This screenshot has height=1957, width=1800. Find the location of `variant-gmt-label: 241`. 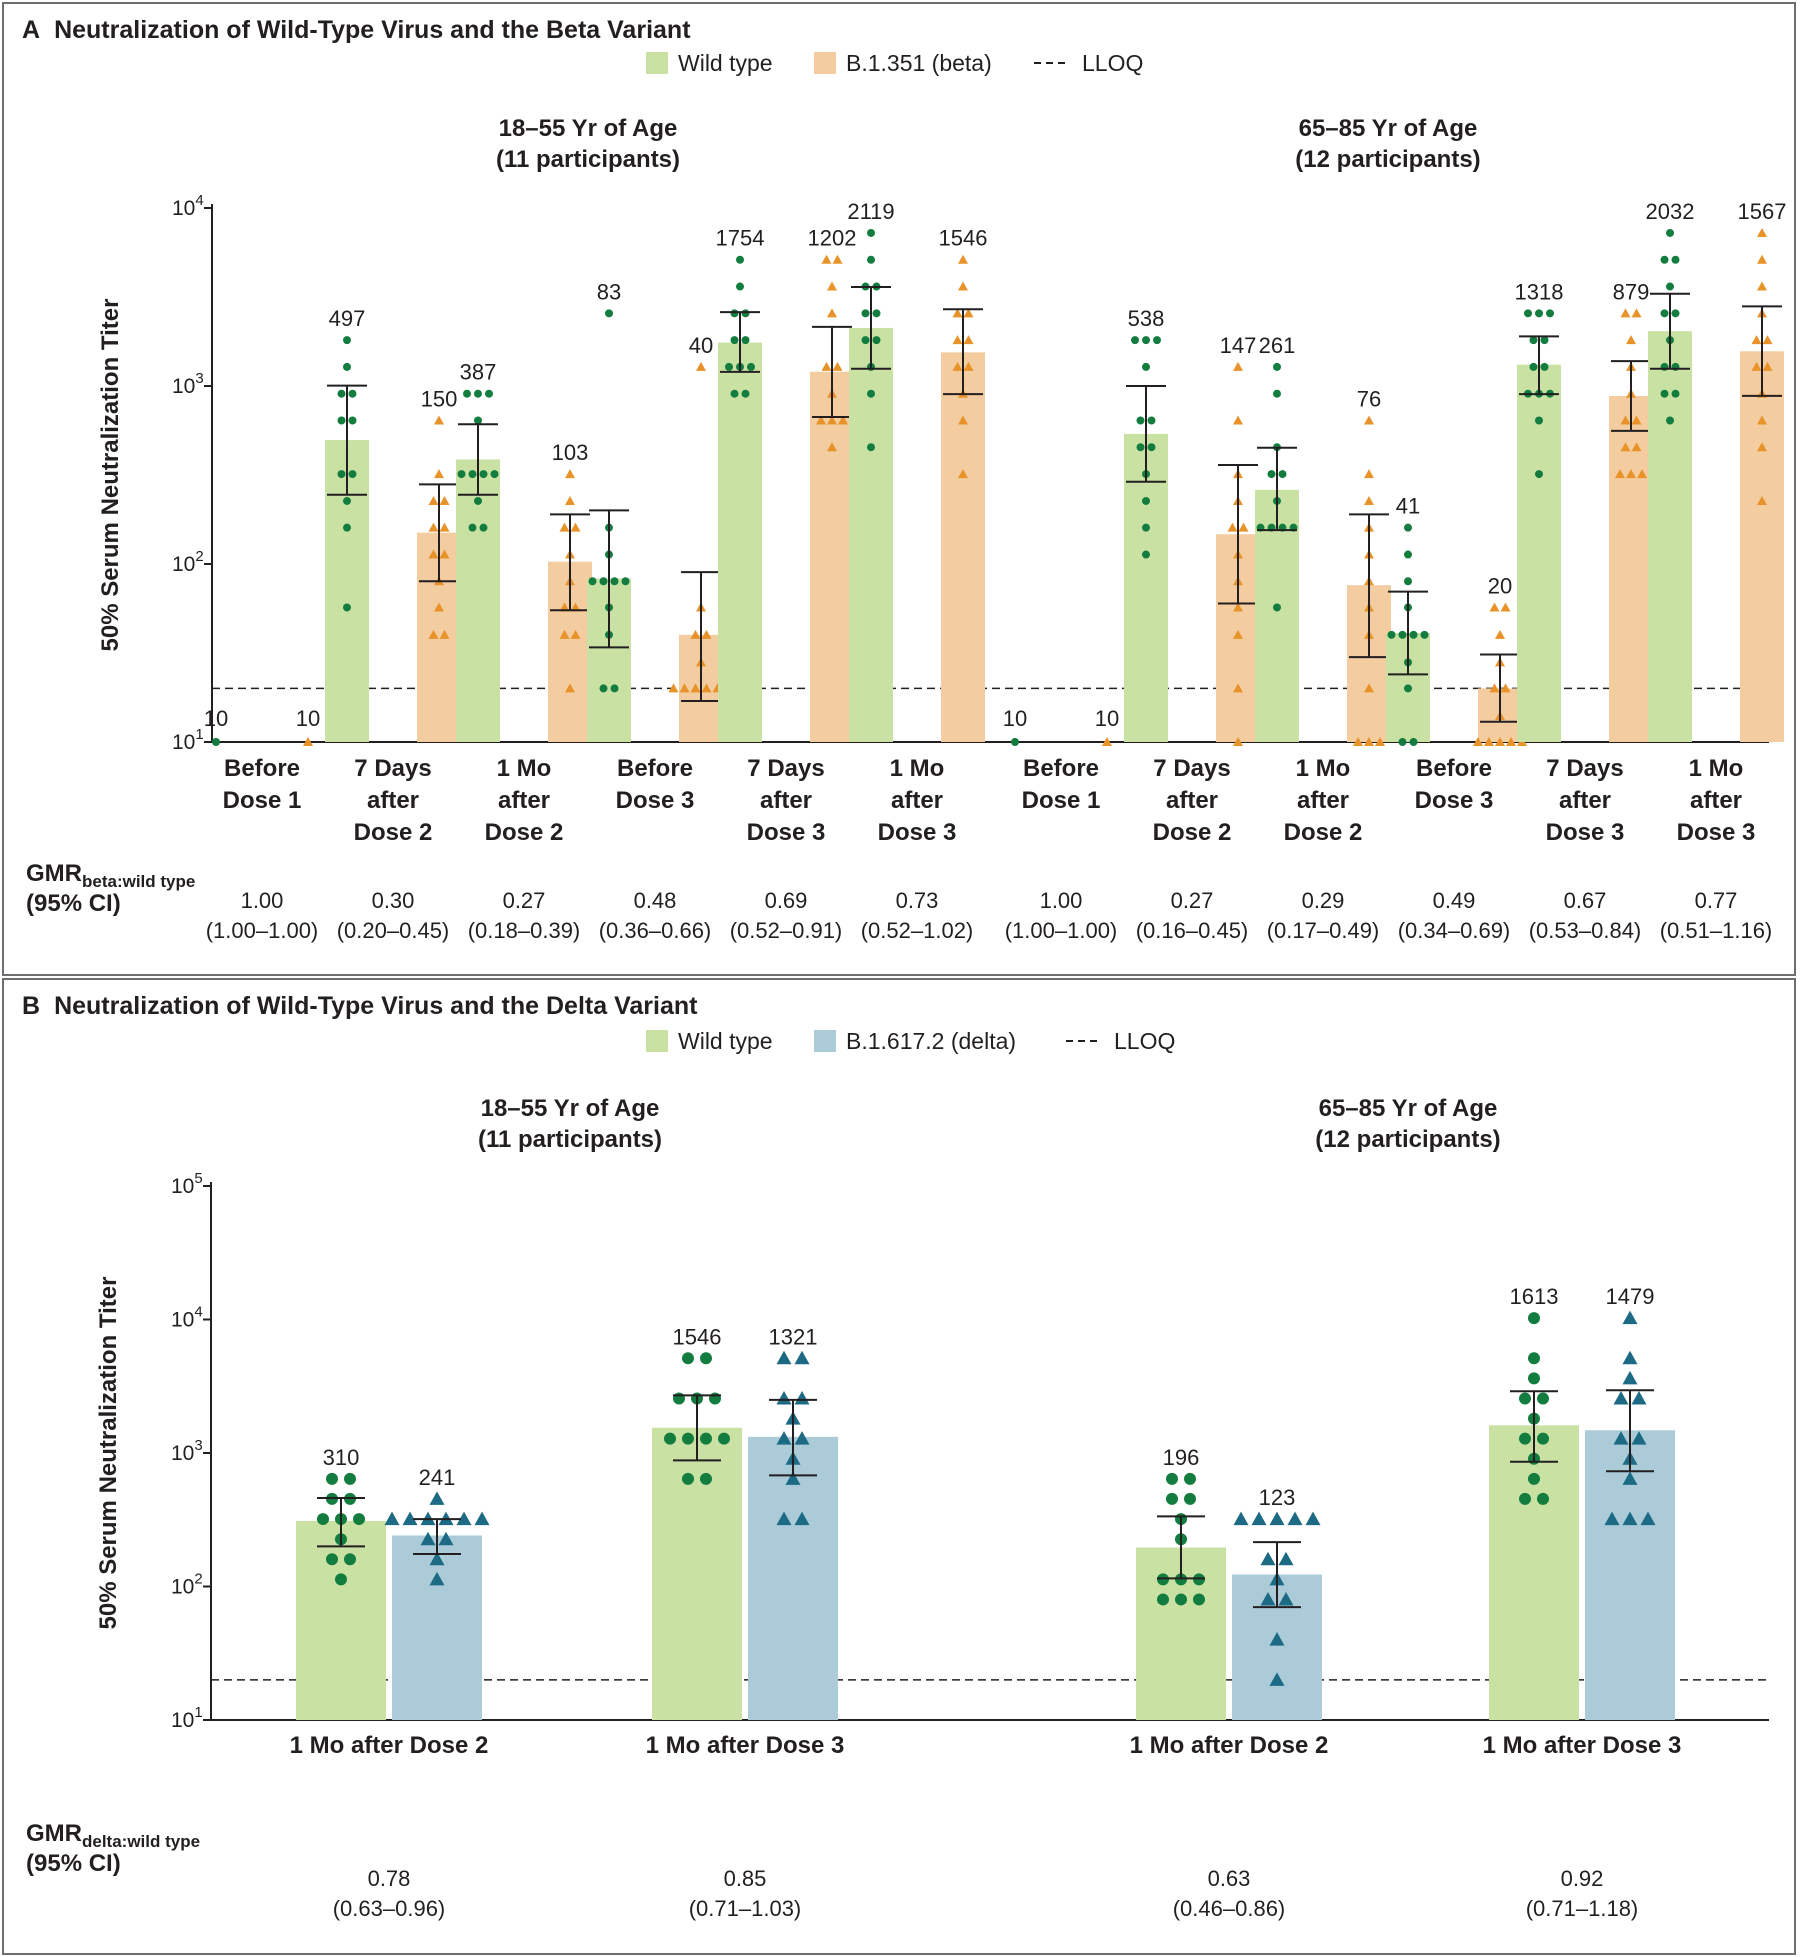

variant-gmt-label: 241 is located at coordinates (437, 1477).